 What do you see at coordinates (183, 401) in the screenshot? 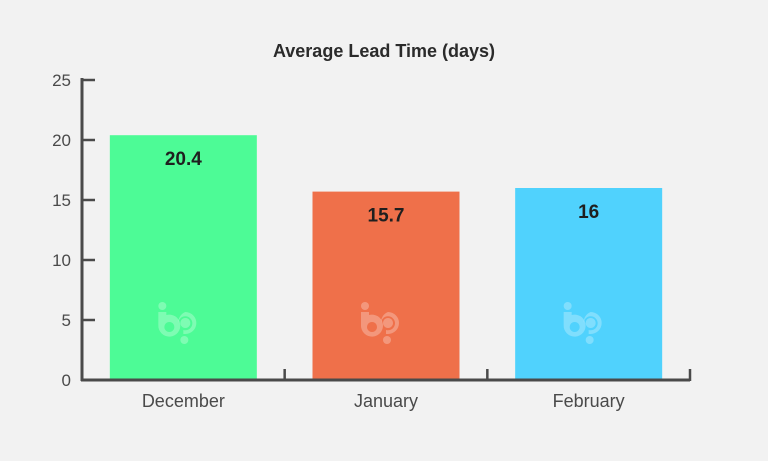
I see `x-category-label: December` at bounding box center [183, 401].